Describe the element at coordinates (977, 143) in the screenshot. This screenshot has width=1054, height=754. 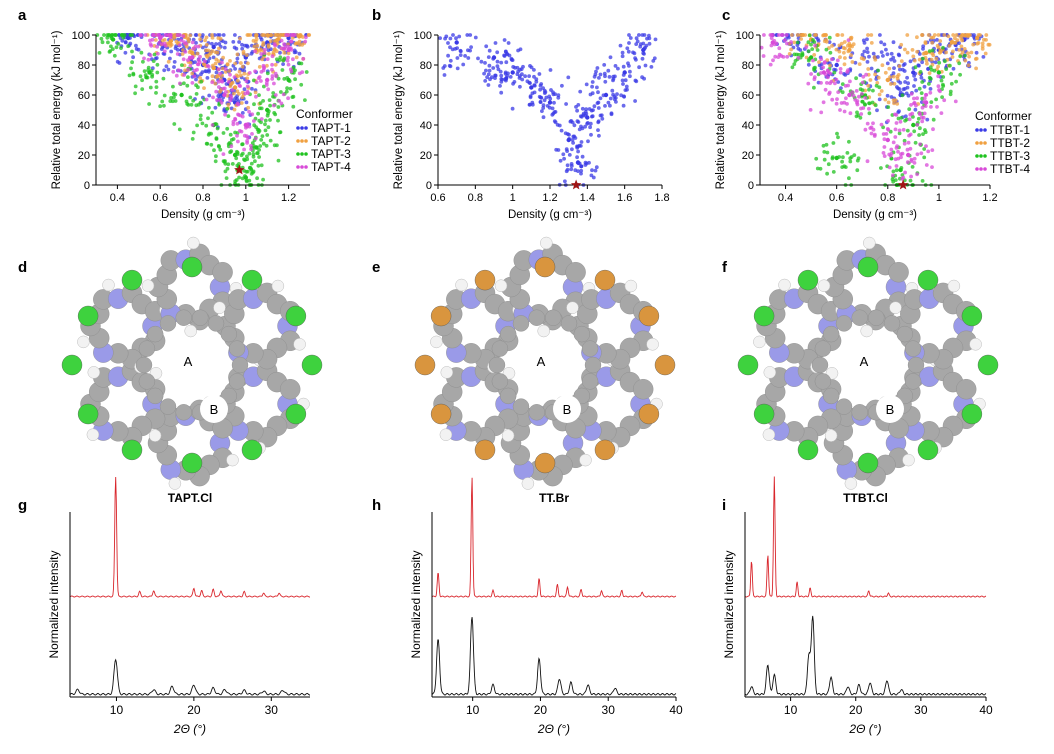
I see `legend-swatch` at that location.